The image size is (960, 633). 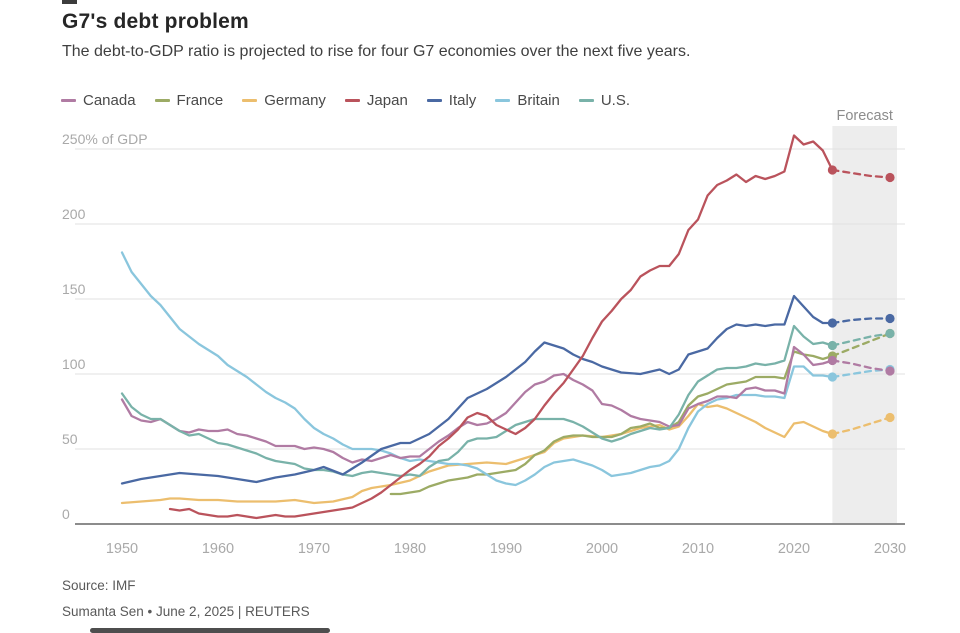 I want to click on legend-label-germany: Germany, so click(x=295, y=100).